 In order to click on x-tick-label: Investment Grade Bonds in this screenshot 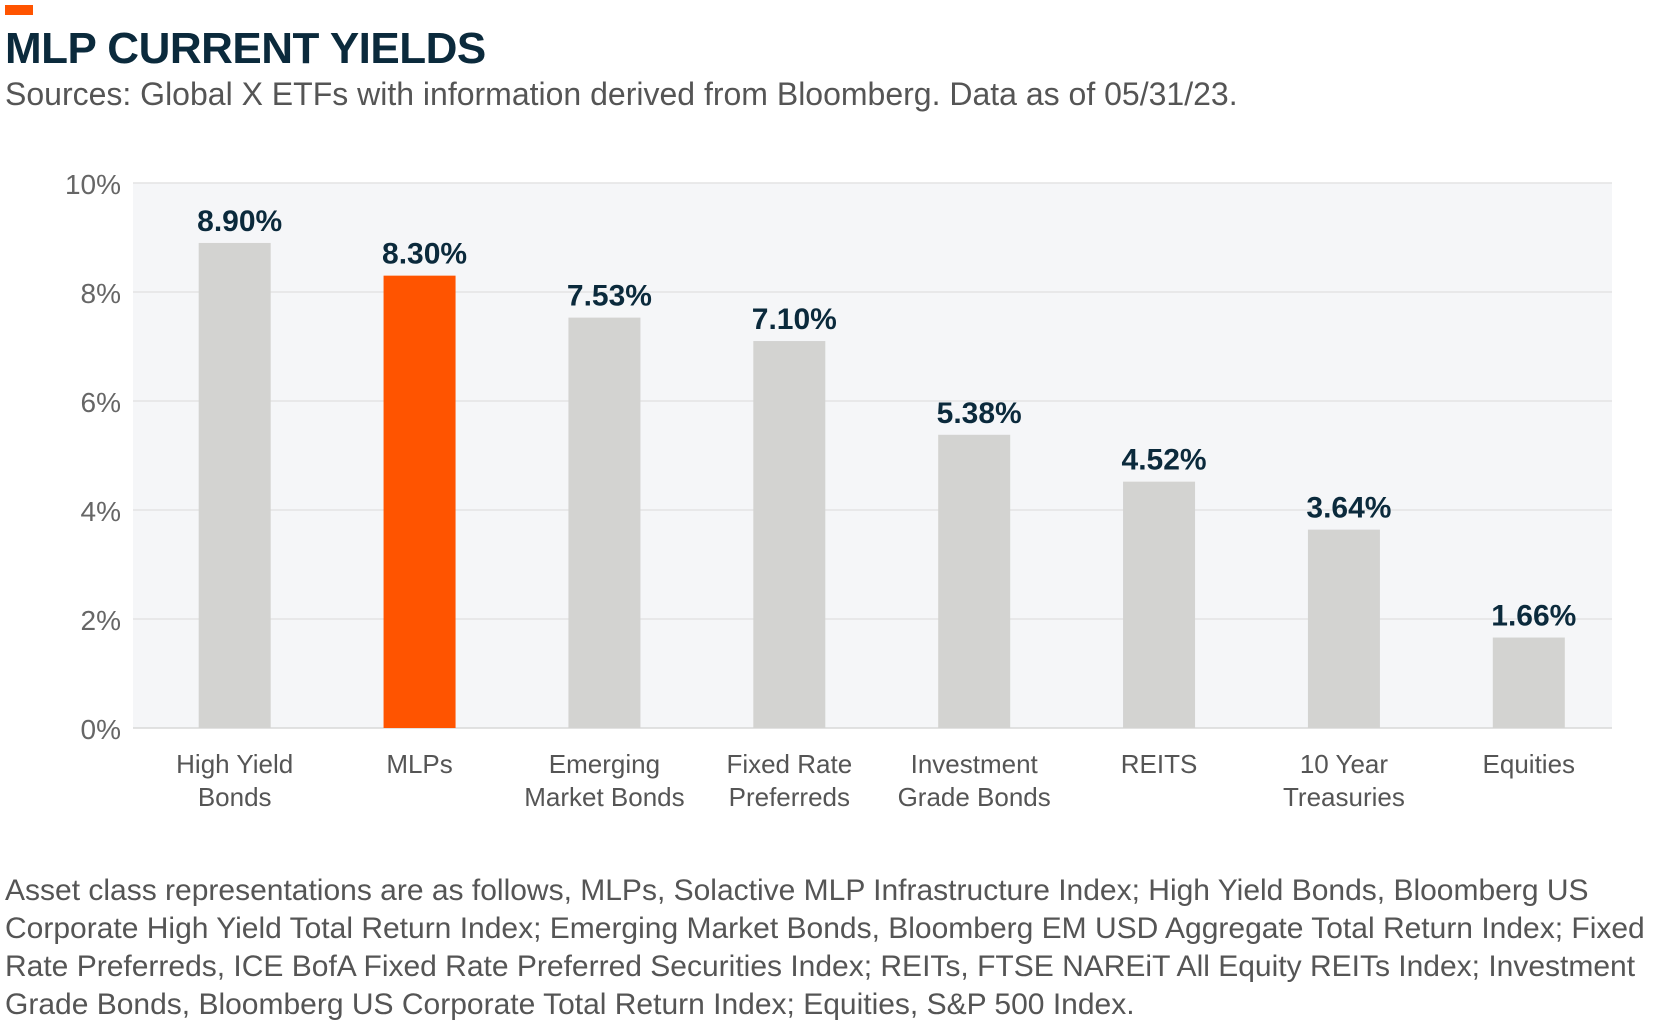, I will do `click(974, 780)`.